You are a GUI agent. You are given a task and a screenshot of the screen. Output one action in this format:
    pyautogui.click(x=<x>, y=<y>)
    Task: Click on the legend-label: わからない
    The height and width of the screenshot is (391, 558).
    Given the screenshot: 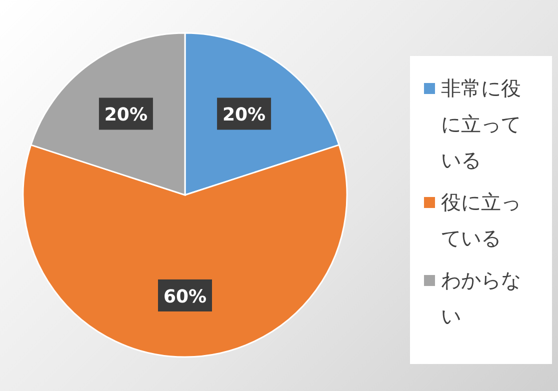 What is the action you would take?
    pyautogui.click(x=481, y=298)
    